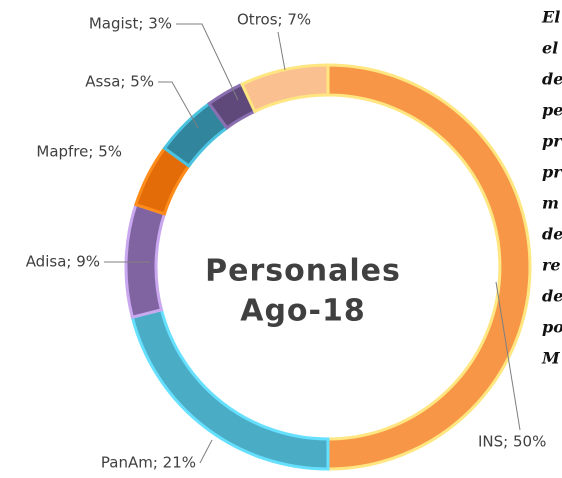  What do you see at coordinates (550, 48) in the screenshot?
I see `side-text-line: el` at bounding box center [550, 48].